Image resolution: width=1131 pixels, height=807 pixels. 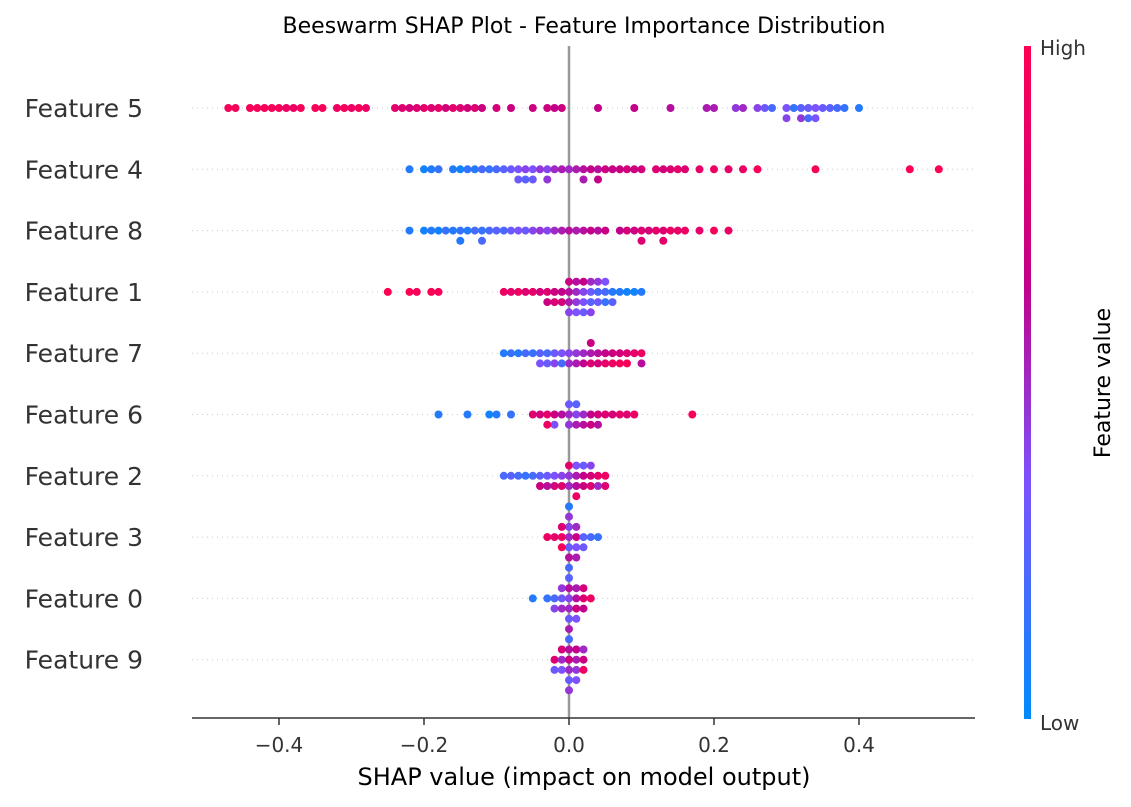 I want to click on feature-label-feature-5: Feature 5, so click(x=84, y=108).